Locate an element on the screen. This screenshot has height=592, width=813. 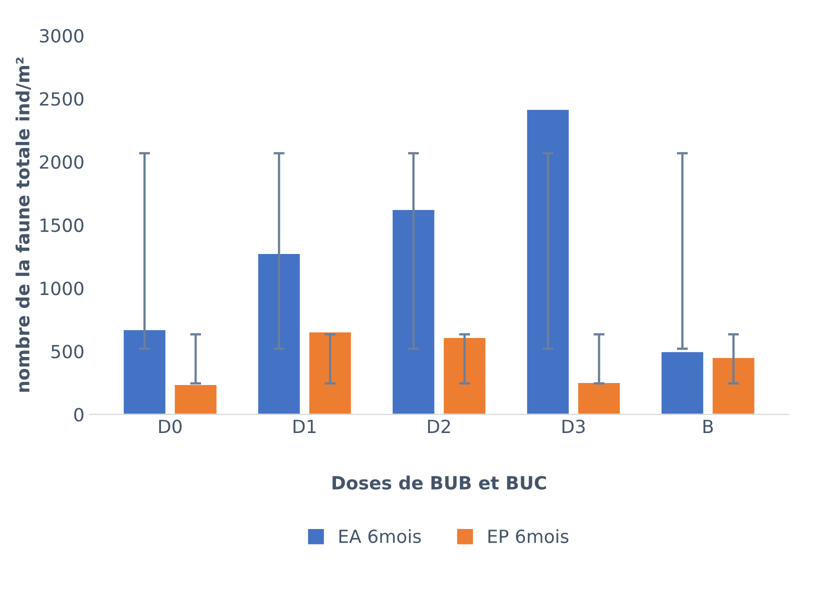
legend-label: EP 6mois is located at coordinates (528, 536).